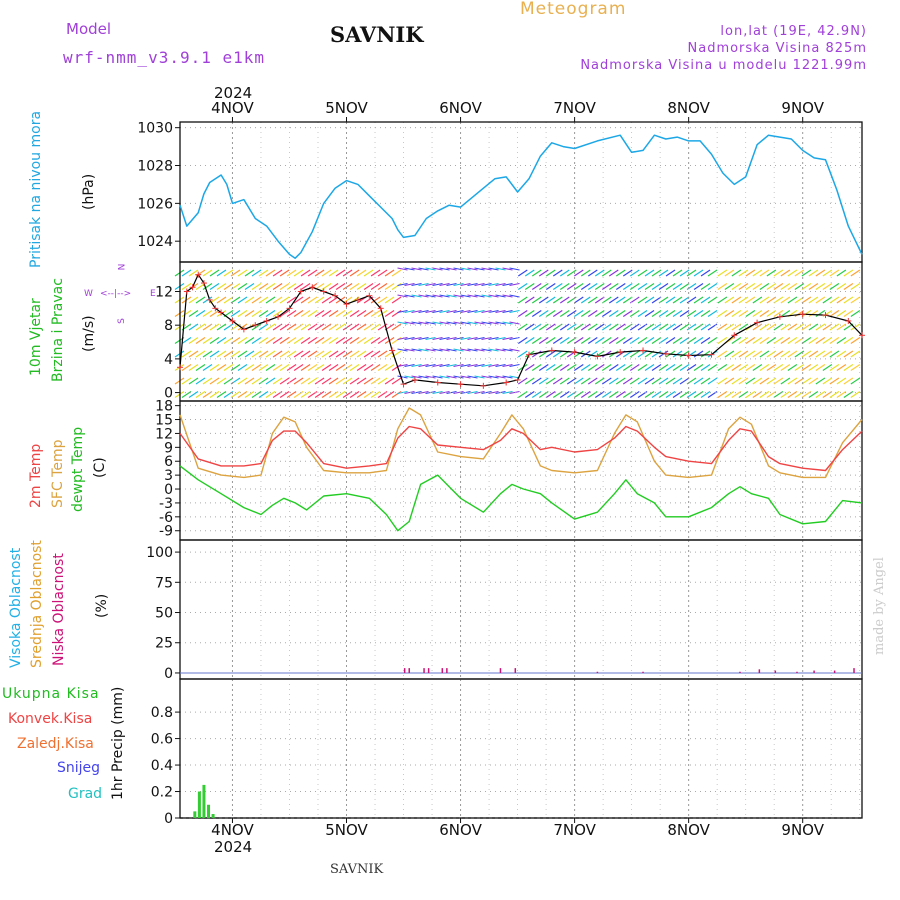 Image resolution: width=900 pixels, height=900 pixels. Describe the element at coordinates (199, 804) in the screenshot. I see `precip-bar` at that location.